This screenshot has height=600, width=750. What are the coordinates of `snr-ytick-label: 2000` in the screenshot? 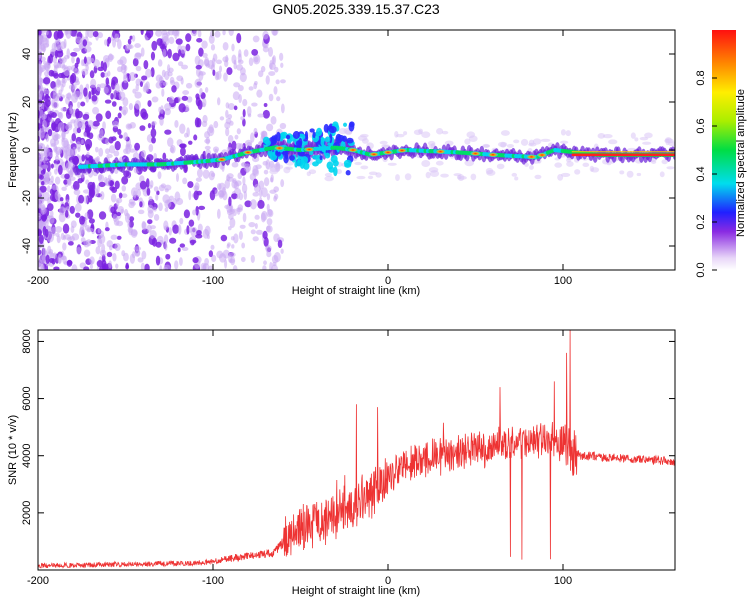 It's located at (27, 513).